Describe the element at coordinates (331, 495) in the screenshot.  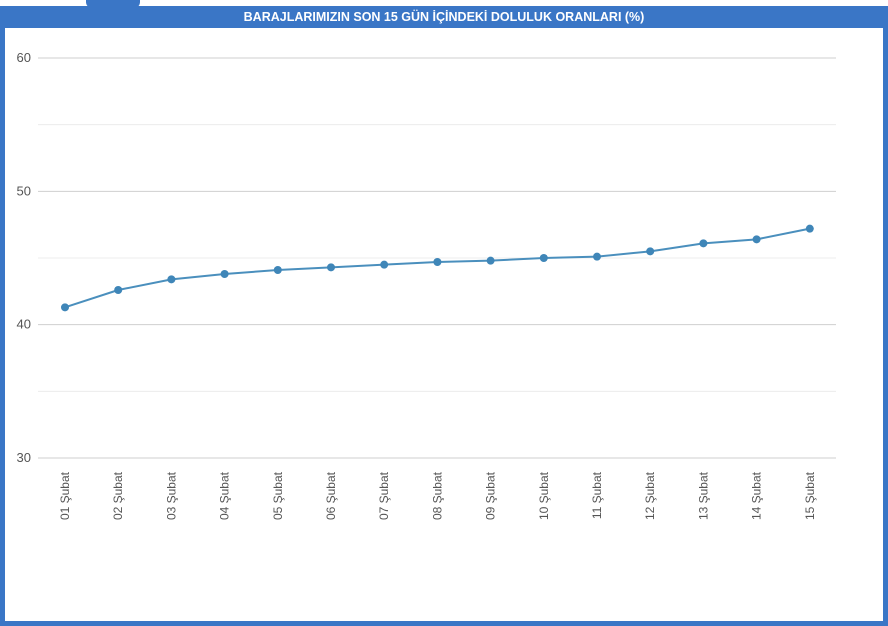
I see `x-tick-label: 06 Şubat` at that location.